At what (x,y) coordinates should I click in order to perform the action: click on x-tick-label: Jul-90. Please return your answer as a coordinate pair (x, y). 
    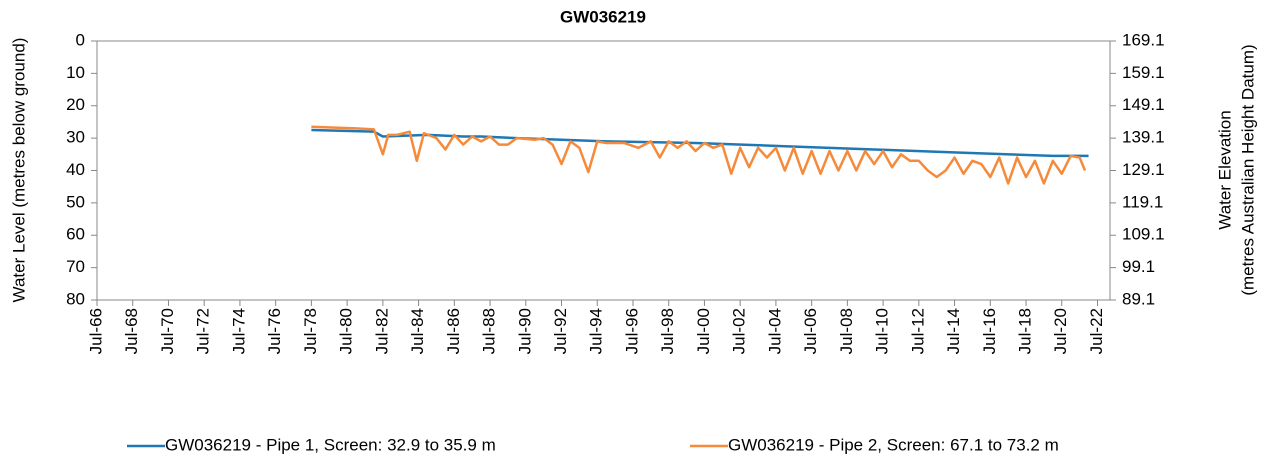
    Looking at the image, I should click on (524, 331).